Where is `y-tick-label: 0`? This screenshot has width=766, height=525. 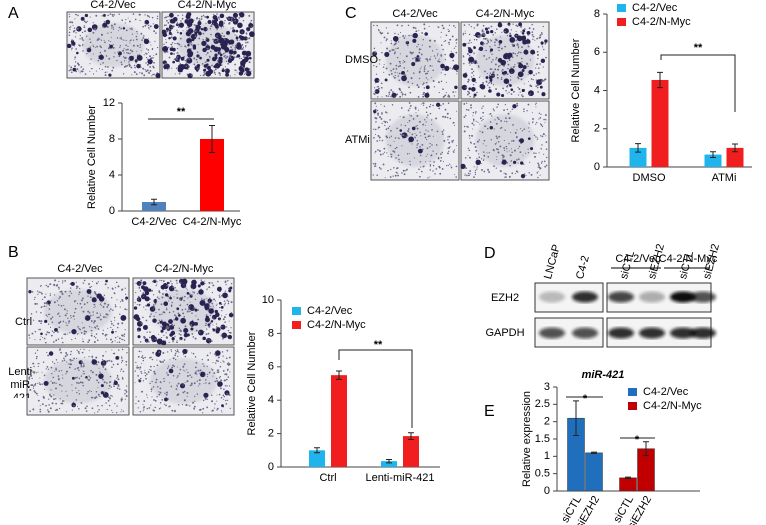 y-tick-label: 0 is located at coordinates (597, 167).